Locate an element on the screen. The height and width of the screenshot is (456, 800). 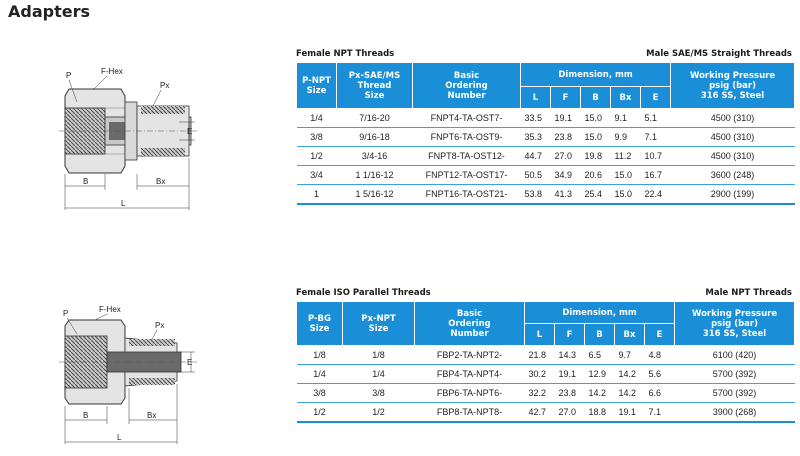
cell-l: 32.2 is located at coordinates (539, 393).